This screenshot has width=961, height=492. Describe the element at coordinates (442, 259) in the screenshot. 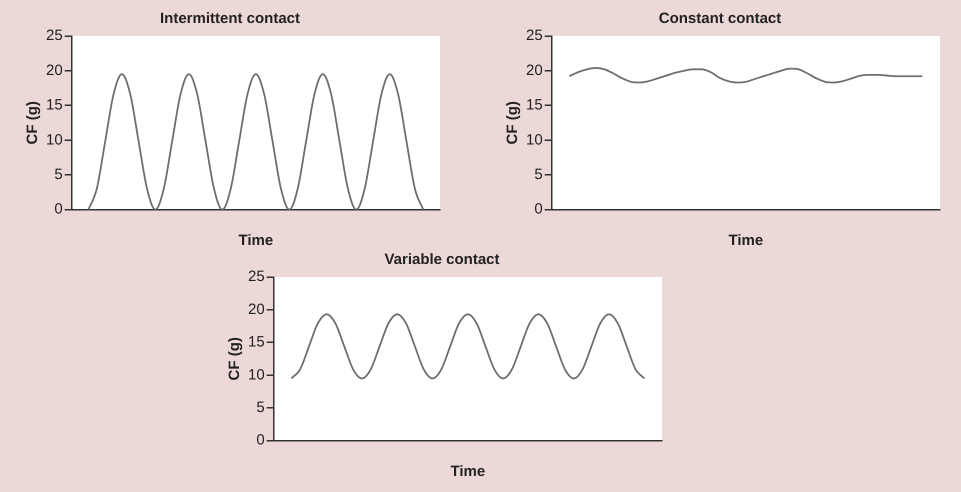

I see `chart-title: Variable contact` at that location.